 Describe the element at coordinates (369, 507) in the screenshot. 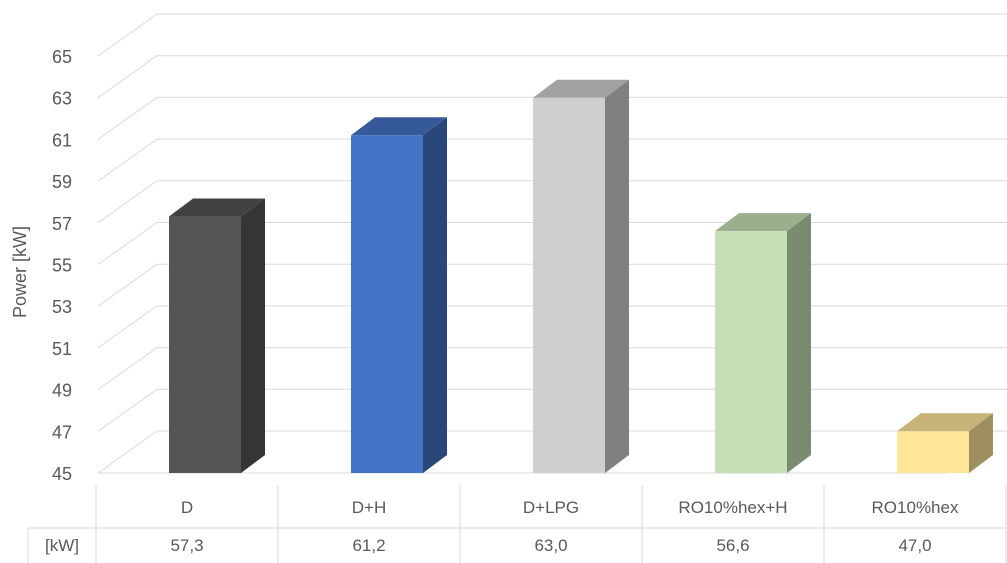

I see `category-label: D+H` at that location.